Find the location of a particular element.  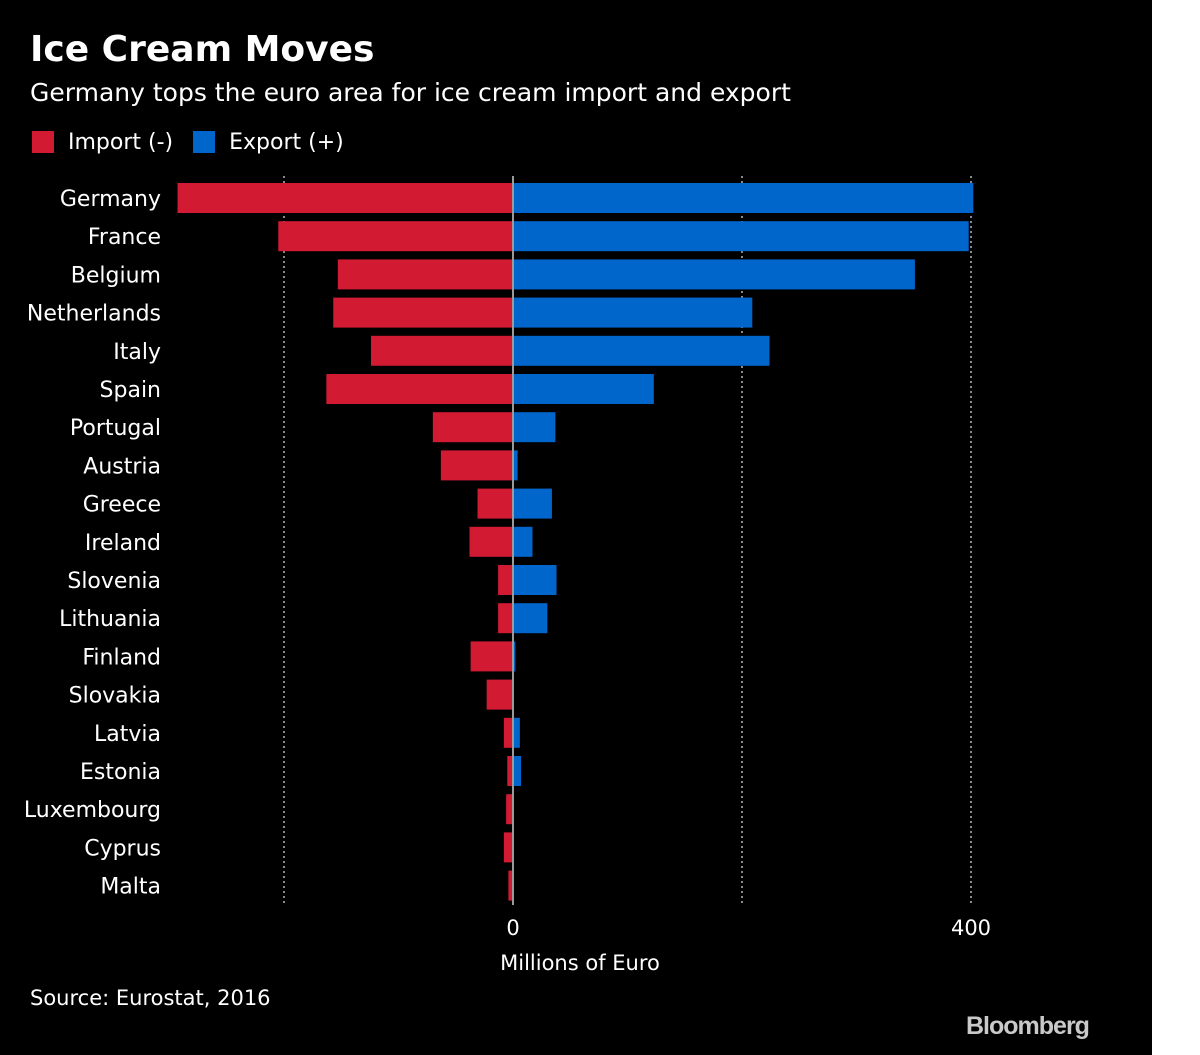

category-label: Greece is located at coordinates (122, 505).